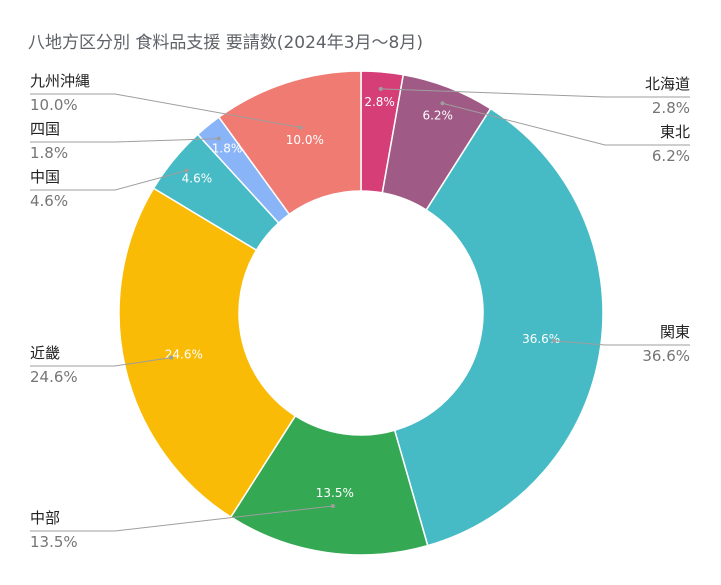  Describe the element at coordinates (60, 81) in the screenshot. I see `slice-7-name-label: 九州沖縄` at that location.